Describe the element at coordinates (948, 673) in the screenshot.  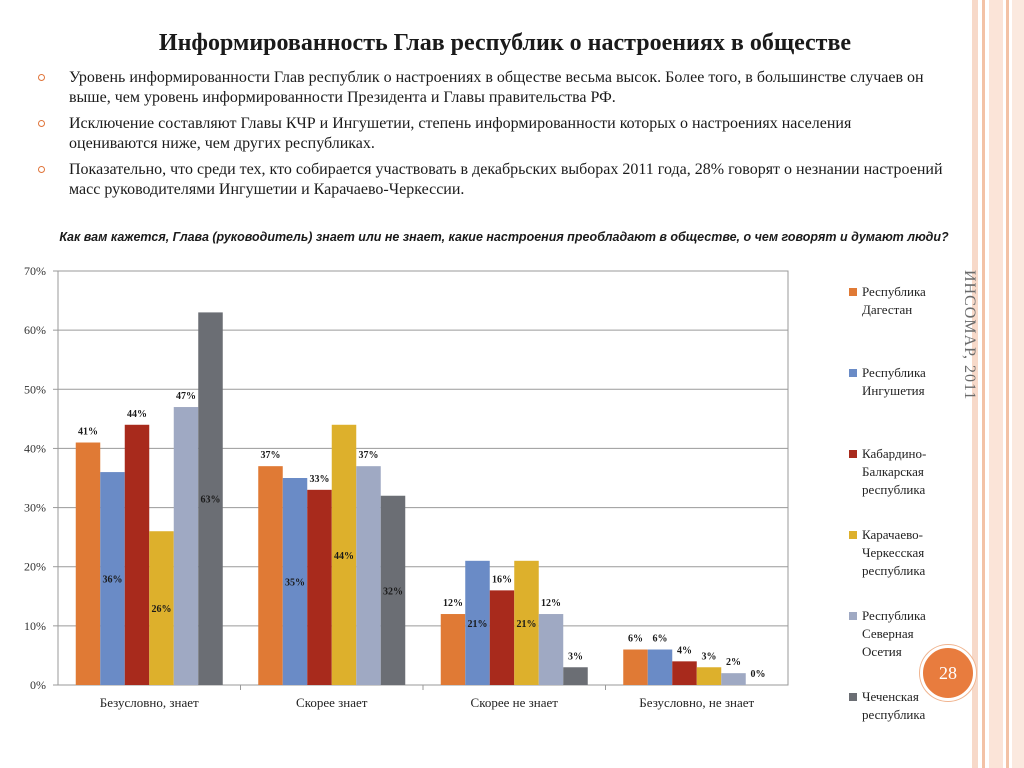
I see `page-number-badge: 28` at that location.